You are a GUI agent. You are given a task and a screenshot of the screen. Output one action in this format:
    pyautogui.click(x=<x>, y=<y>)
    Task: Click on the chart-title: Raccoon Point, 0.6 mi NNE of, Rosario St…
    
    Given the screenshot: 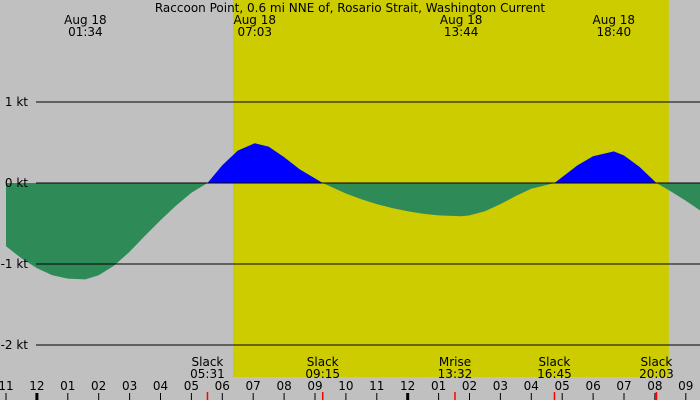 What is the action you would take?
    pyautogui.click(x=350, y=8)
    